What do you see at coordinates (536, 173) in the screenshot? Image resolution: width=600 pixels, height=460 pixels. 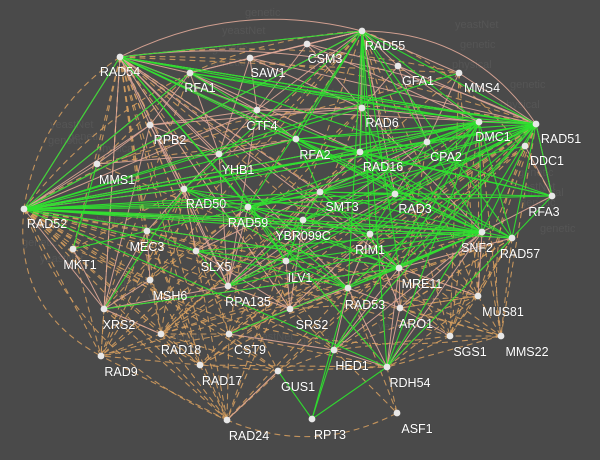 I see `watermark-text: genetic` at bounding box center [536, 173].